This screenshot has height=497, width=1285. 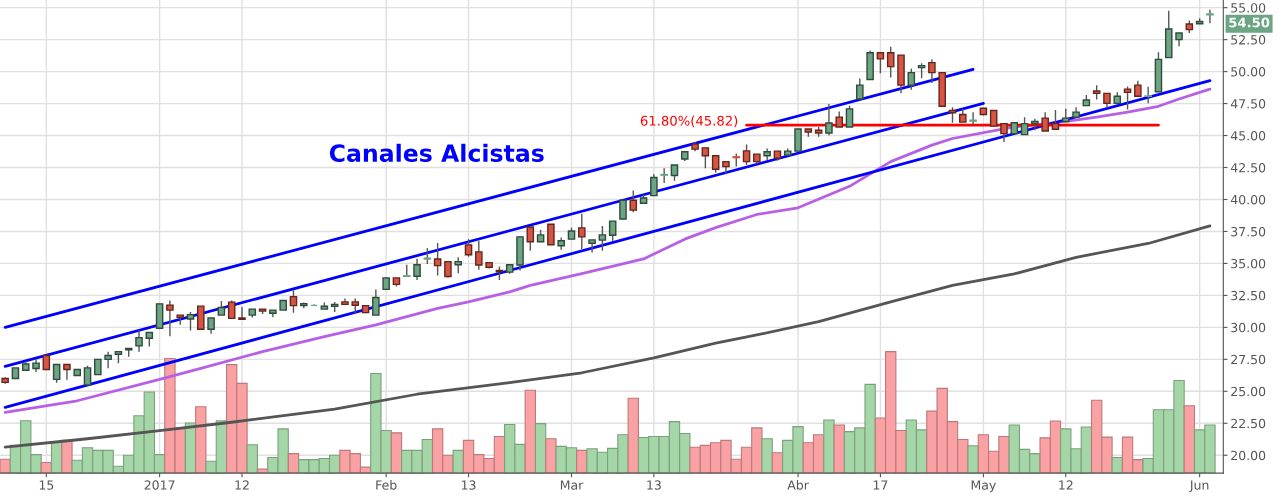 I want to click on y-tick-label: 27.50, so click(x=1248, y=359).